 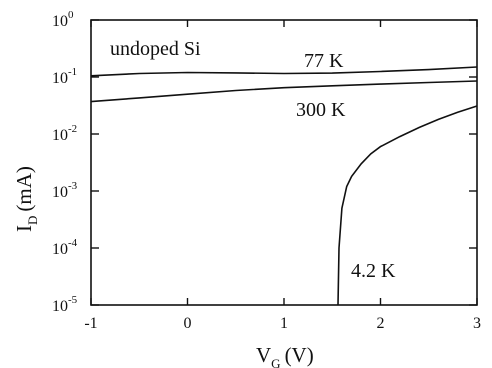 I want to click on y-tick-label: 10⁻⁴, so click(x=65, y=247).